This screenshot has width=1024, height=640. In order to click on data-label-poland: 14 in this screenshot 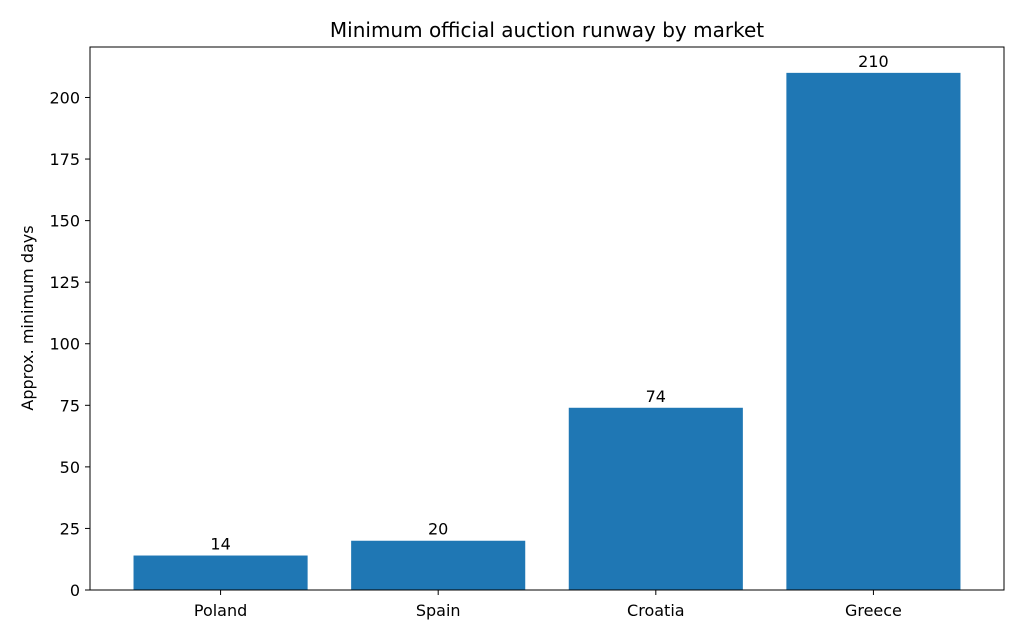, I will do `click(220, 544)`.